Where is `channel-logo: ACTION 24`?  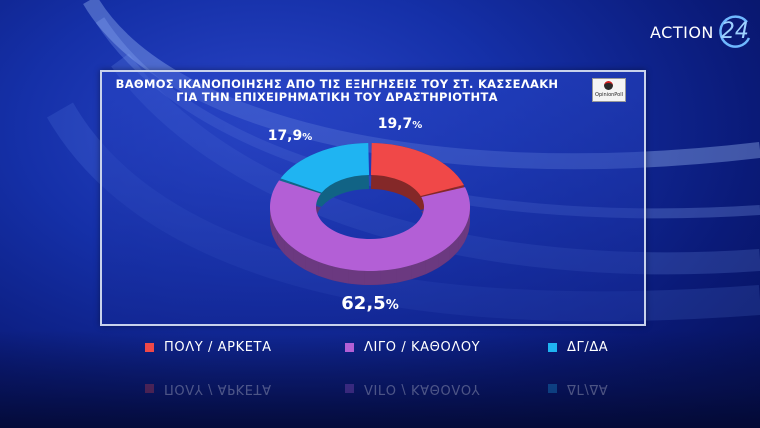 channel-logo: ACTION 24 is located at coordinates (701, 32).